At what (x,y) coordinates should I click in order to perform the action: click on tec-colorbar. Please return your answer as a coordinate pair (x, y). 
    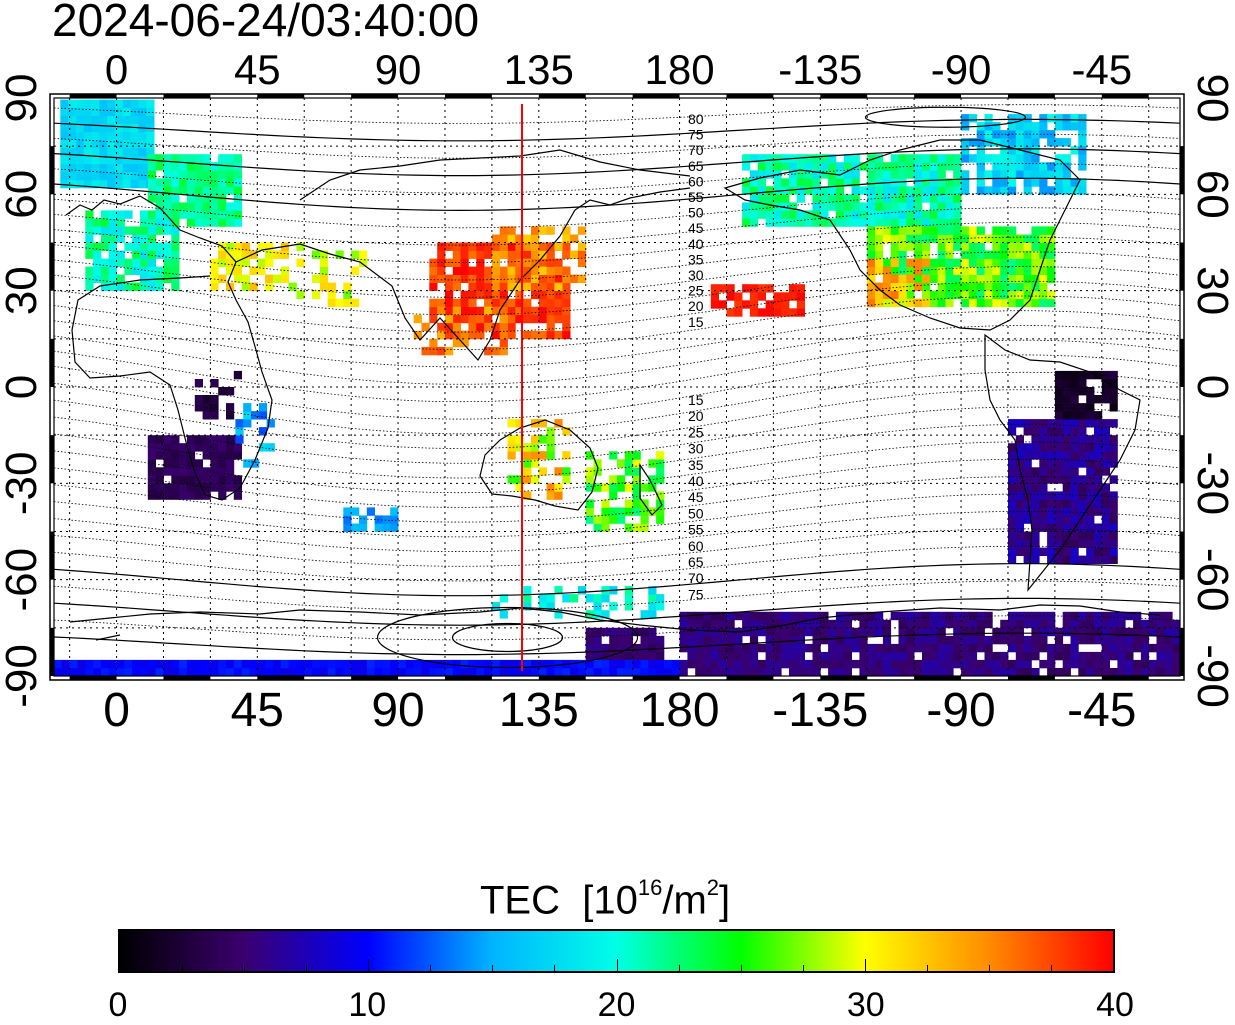
    Looking at the image, I should click on (616, 951).